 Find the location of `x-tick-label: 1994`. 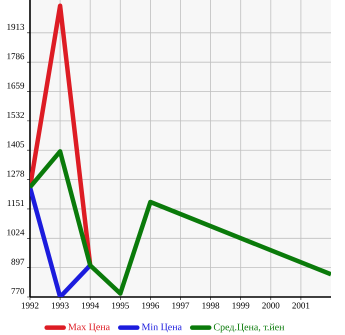

x-tick-label: 1994 is located at coordinates (91, 305).